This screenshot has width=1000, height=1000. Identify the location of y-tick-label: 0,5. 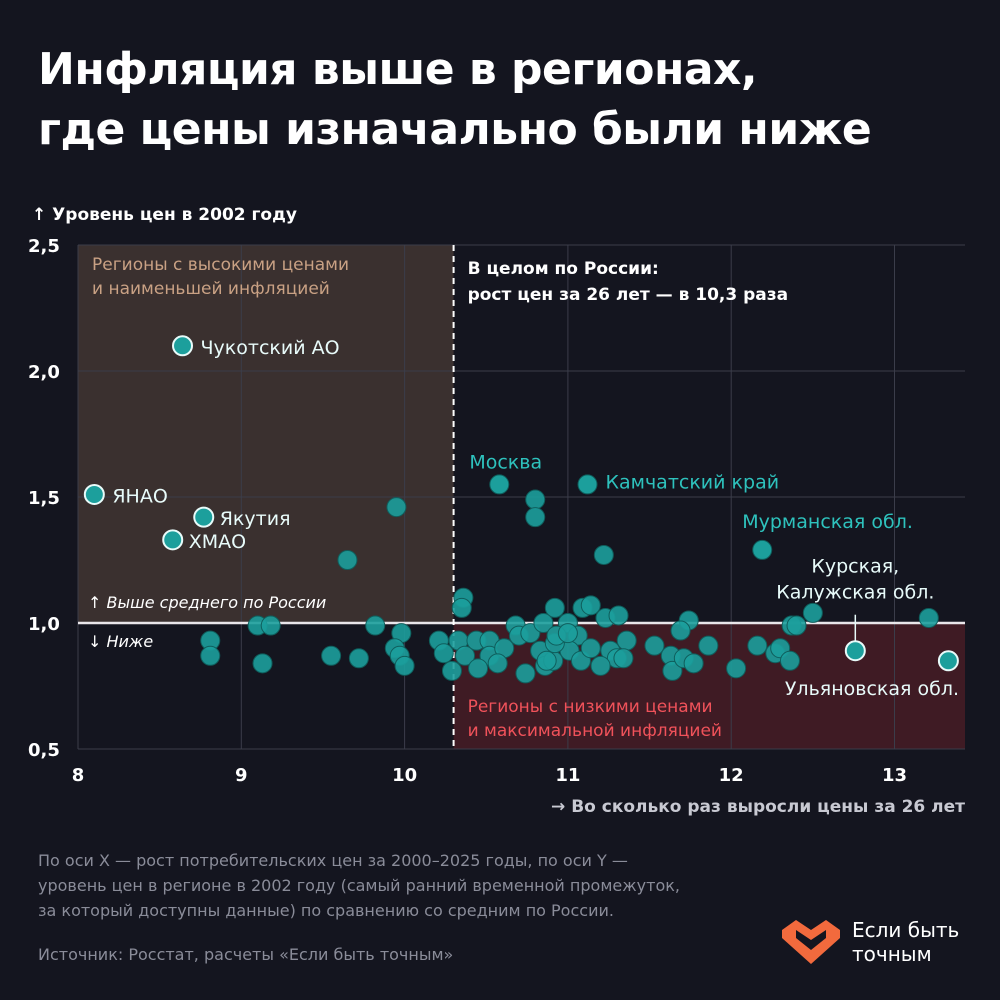
(44, 750).